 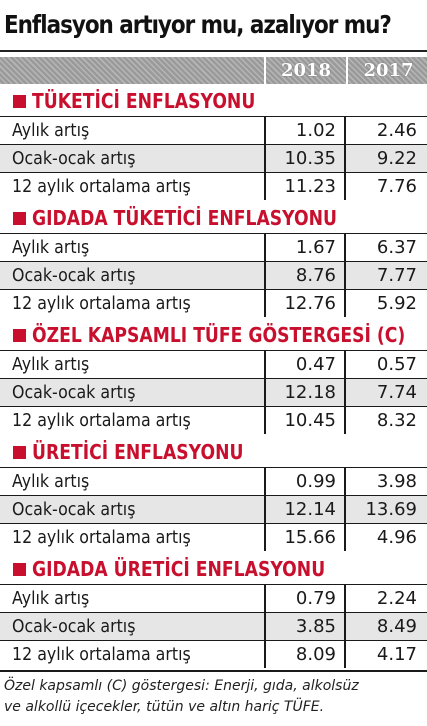 What do you see at coordinates (384, 364) in the screenshot?
I see `value-cell-2017: 0.57` at bounding box center [384, 364].